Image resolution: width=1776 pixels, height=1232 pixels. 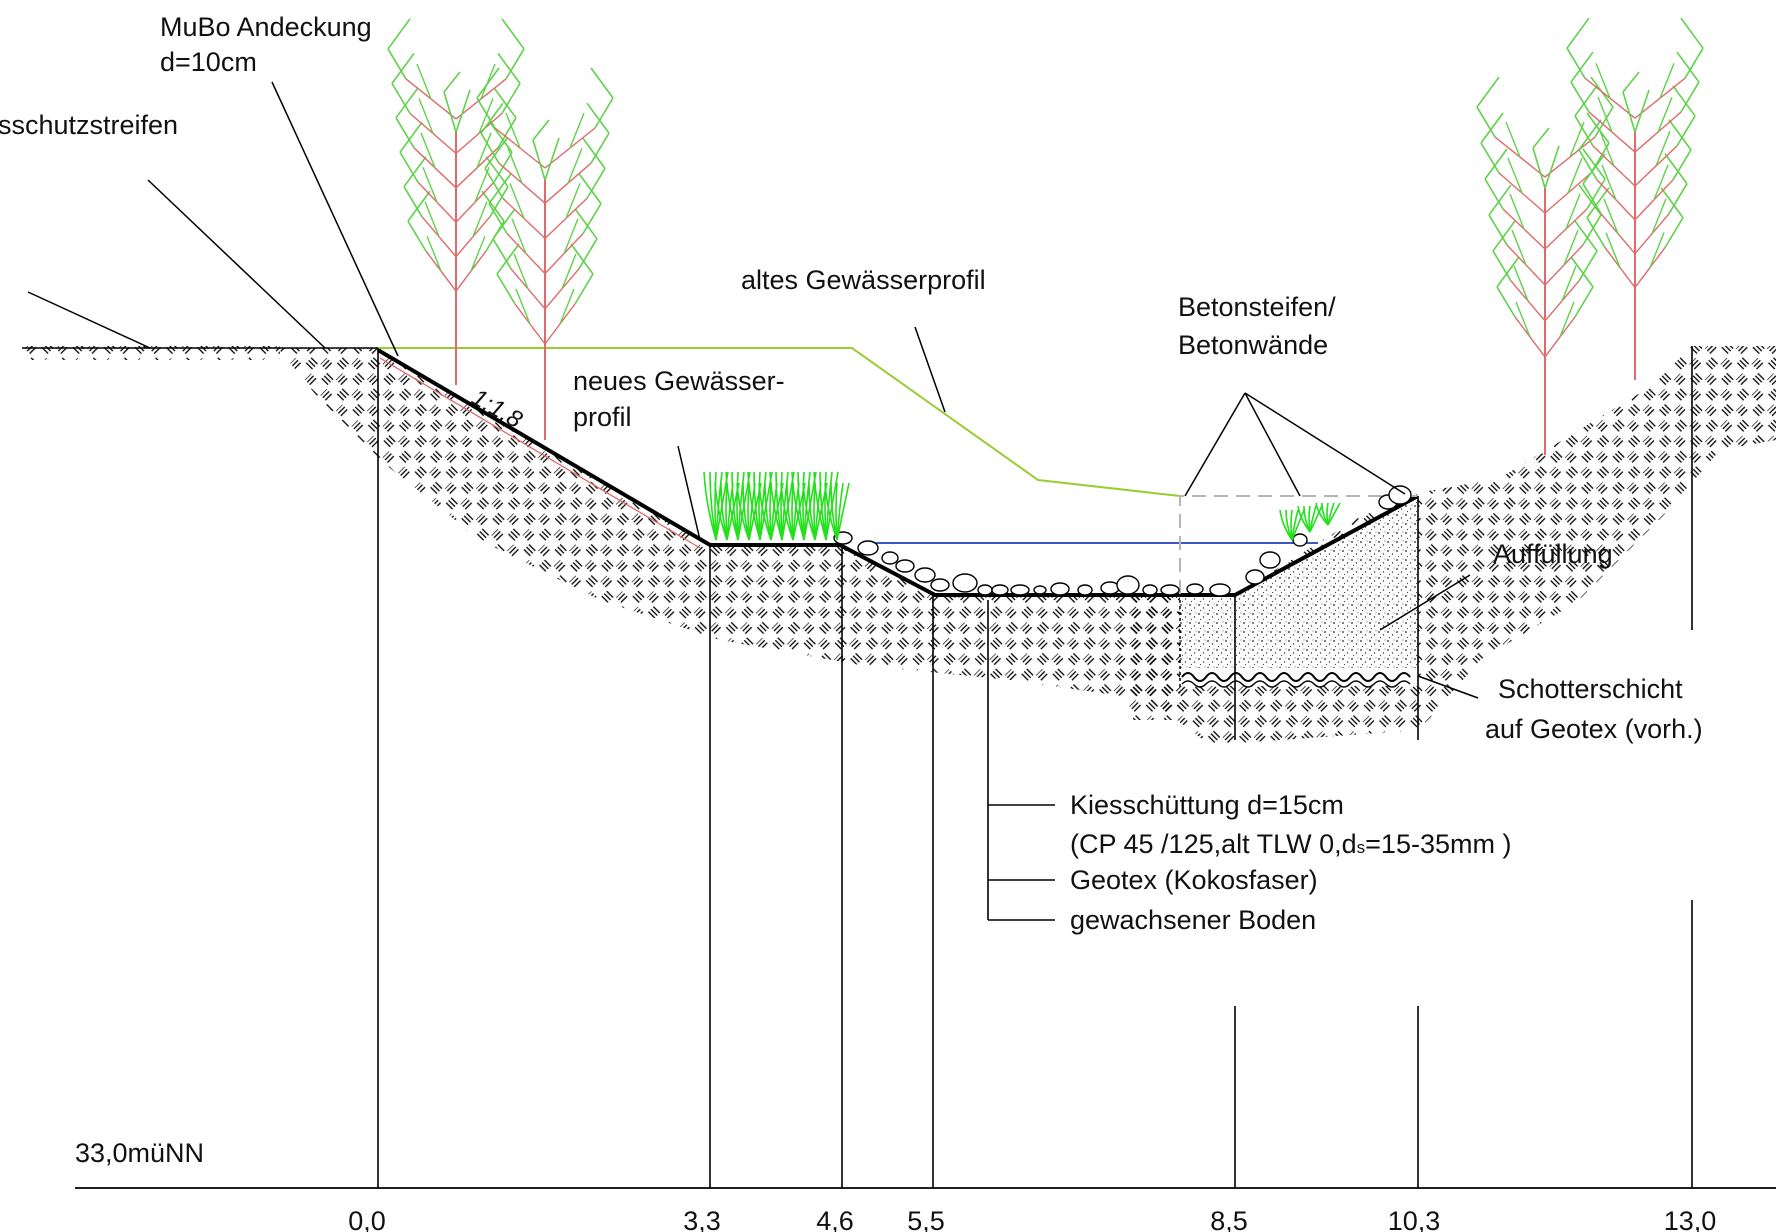 What do you see at coordinates (779, 422) in the screenshot?
I see `old-profile-line` at bounding box center [779, 422].